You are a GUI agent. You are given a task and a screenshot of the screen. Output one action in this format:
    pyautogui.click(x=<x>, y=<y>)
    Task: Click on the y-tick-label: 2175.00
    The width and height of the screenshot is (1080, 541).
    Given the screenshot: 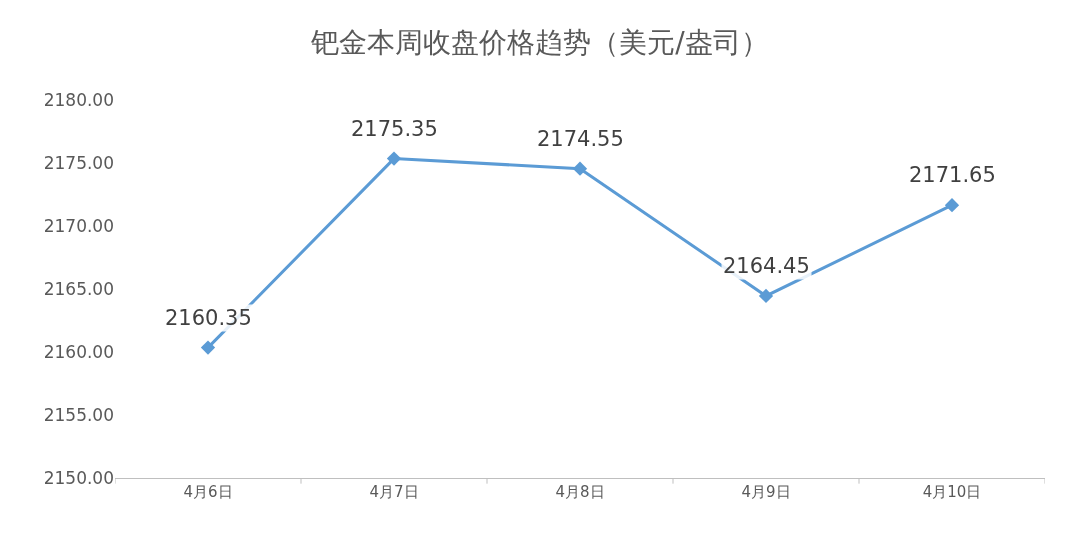 What is the action you would take?
    pyautogui.click(x=78, y=162)
    